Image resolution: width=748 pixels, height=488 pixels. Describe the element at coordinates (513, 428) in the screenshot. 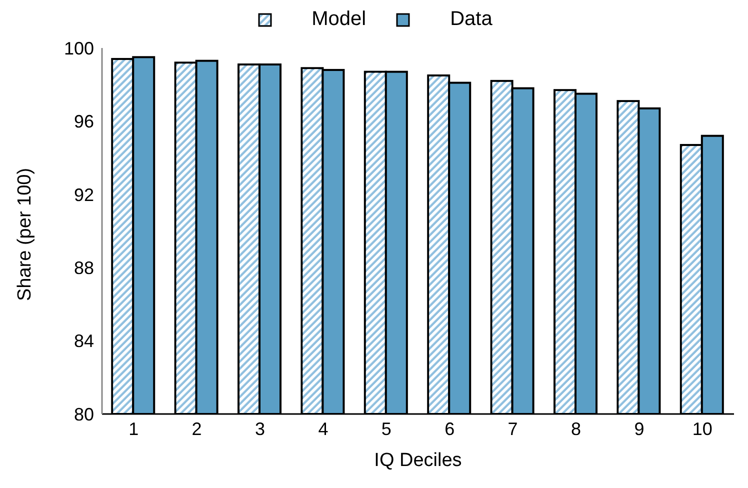

I see `x-tick-label: 7` at that location.